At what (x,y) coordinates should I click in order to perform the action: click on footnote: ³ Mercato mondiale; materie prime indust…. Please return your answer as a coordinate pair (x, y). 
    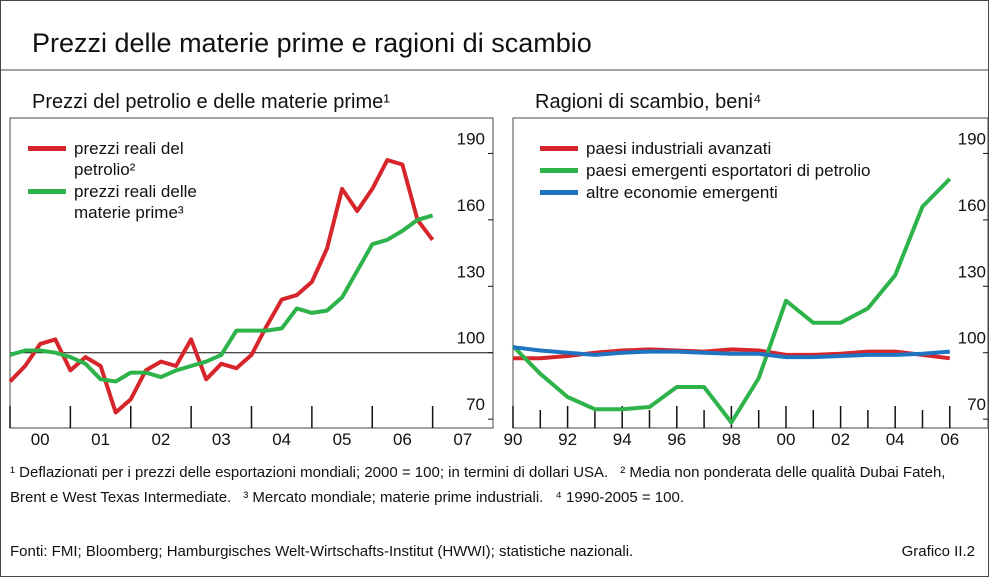
    Looking at the image, I should click on (393, 497).